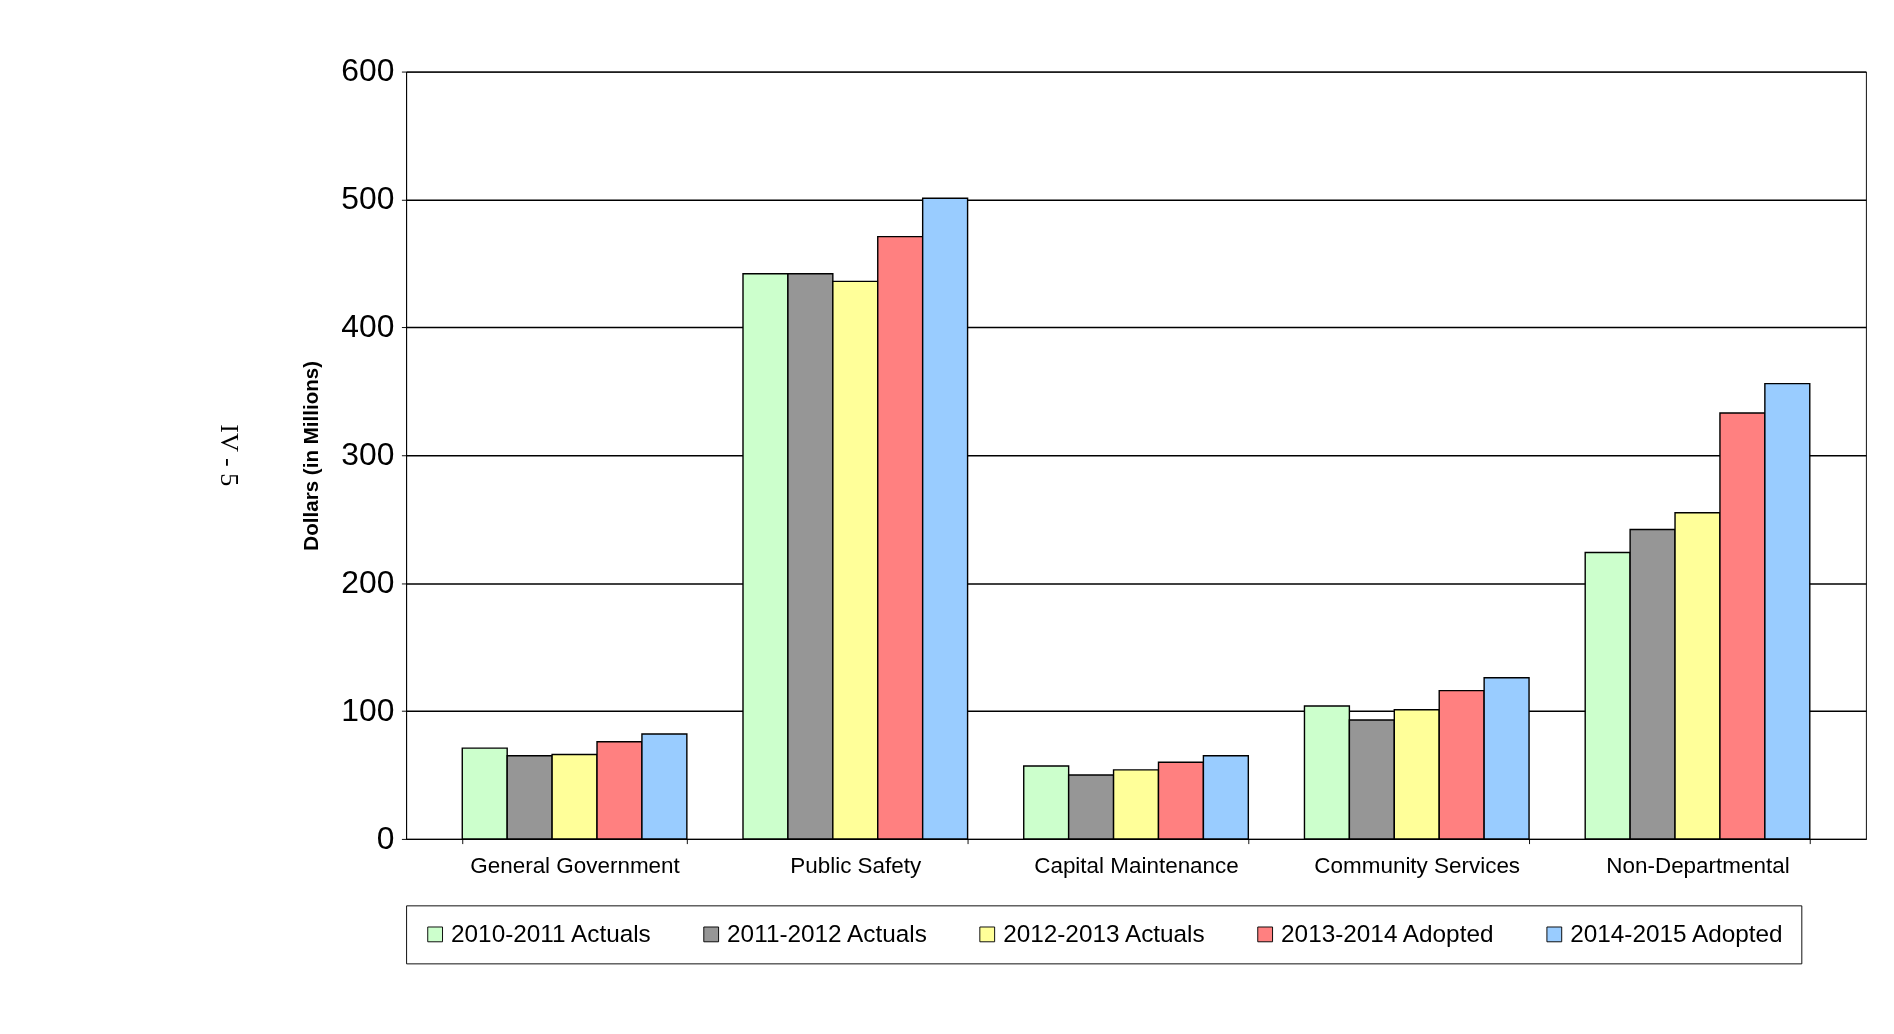 This screenshot has height=1034, width=1894. What do you see at coordinates (368, 70) in the screenshot?
I see `y-tick-label: 600` at bounding box center [368, 70].